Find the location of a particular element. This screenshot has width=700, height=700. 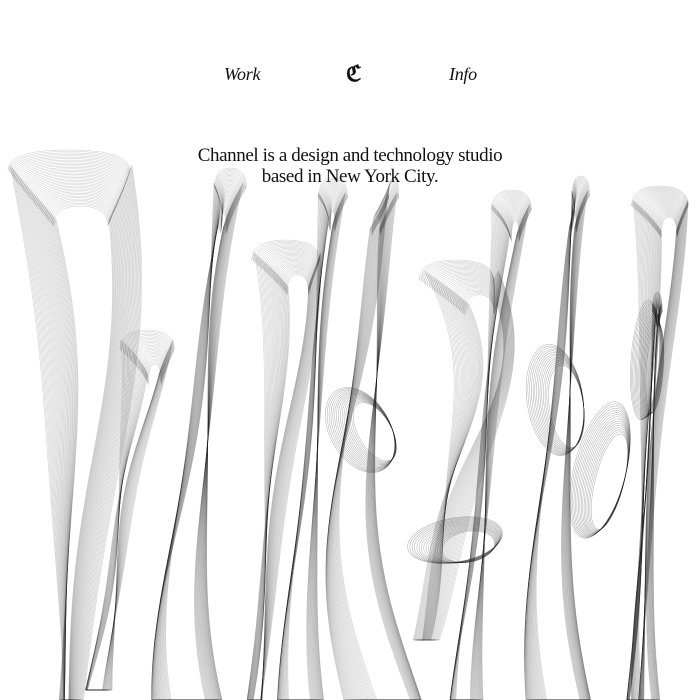

line-ribbon is located at coordinates (463, 450).